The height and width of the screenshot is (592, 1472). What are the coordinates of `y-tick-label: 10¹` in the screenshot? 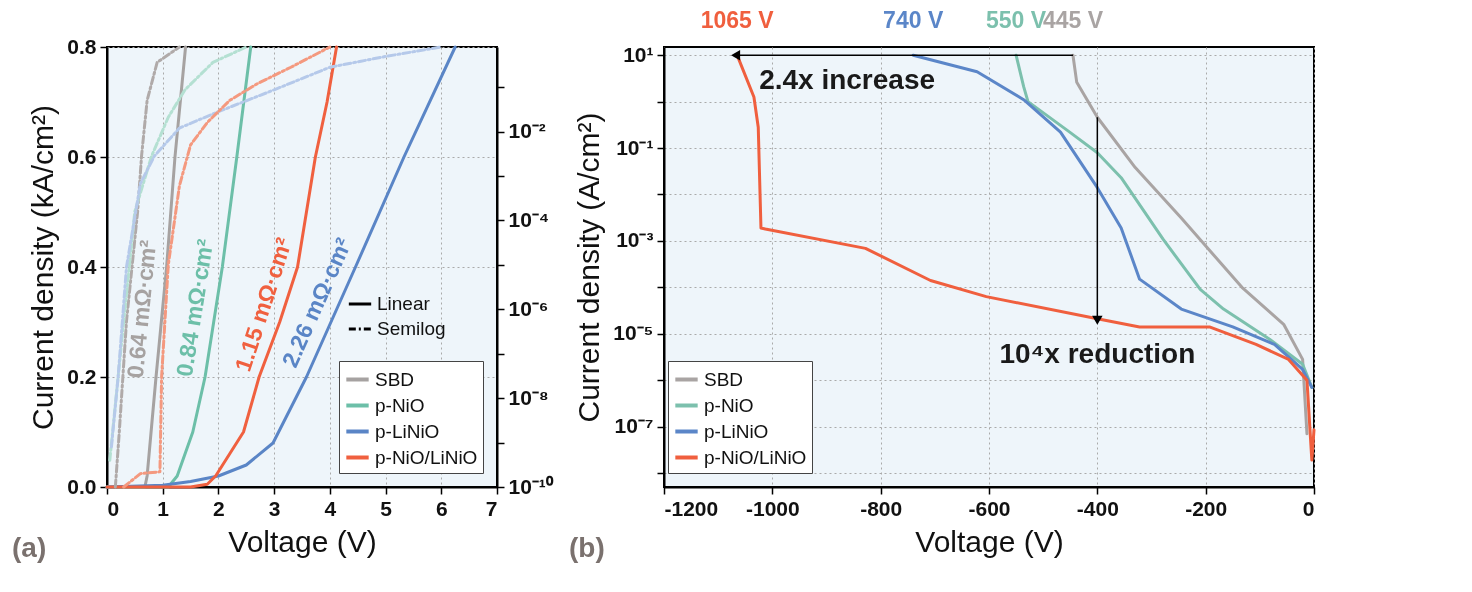 It's located at (638, 54).